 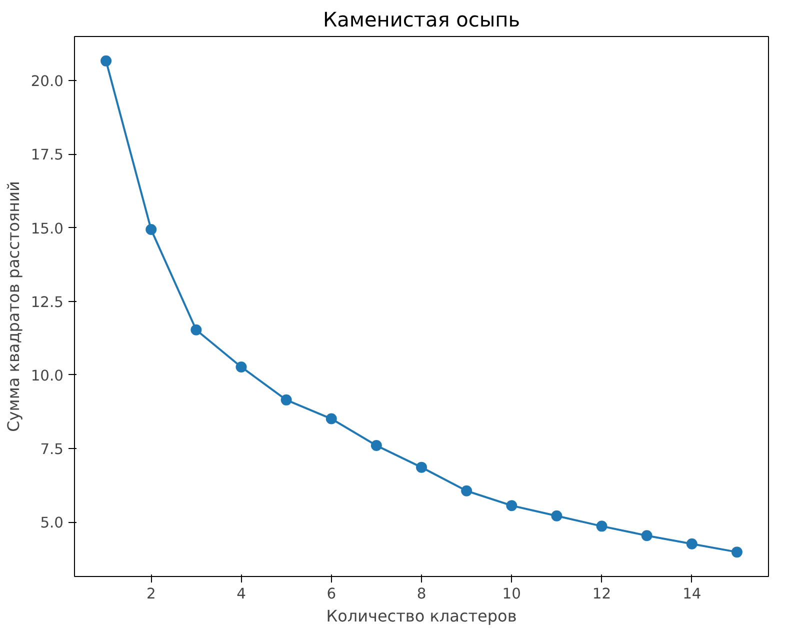 What do you see at coordinates (692, 594) in the screenshot?
I see `x-tick-label: 14` at bounding box center [692, 594].